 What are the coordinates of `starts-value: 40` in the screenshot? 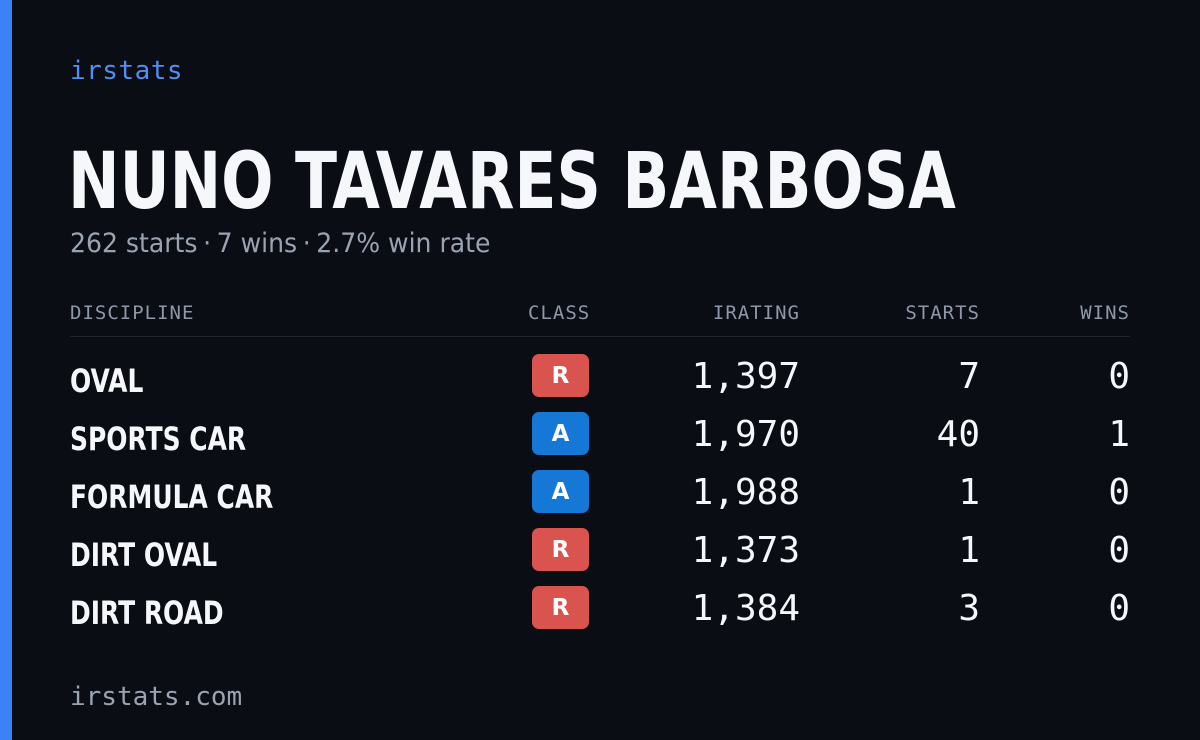 It's located at (958, 434).